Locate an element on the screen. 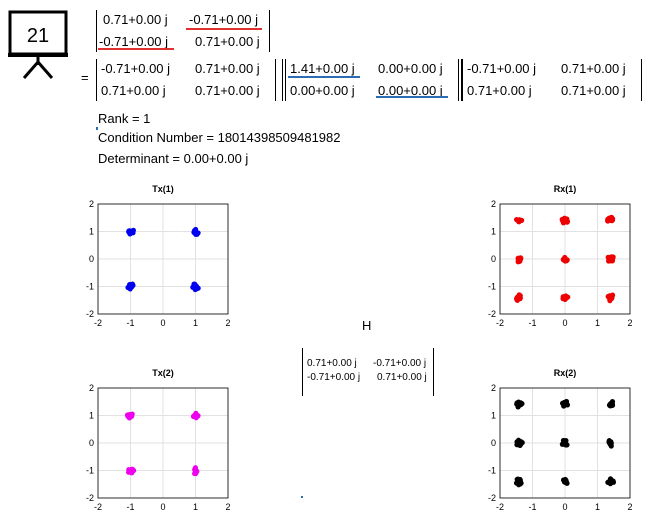  condition-number-text: Condition Number = 18014398509481982 is located at coordinates (219, 137).